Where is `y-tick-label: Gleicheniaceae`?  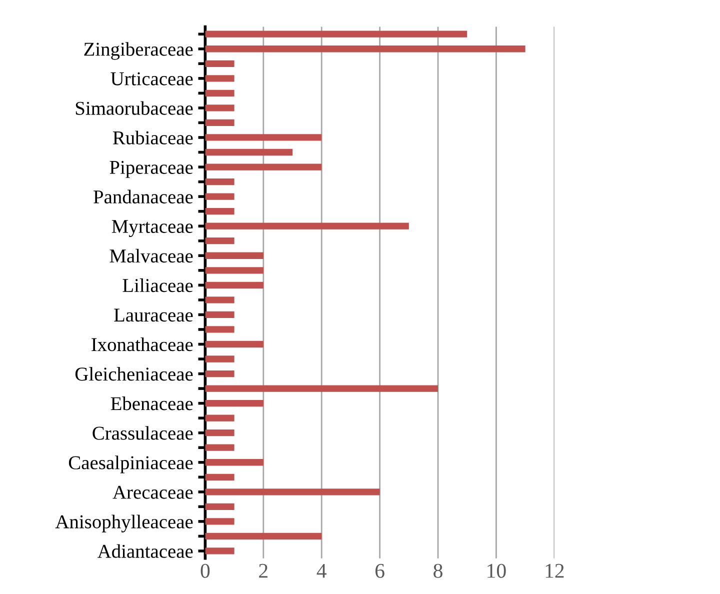 y-tick-label: Gleicheniaceae is located at coordinates (134, 374).